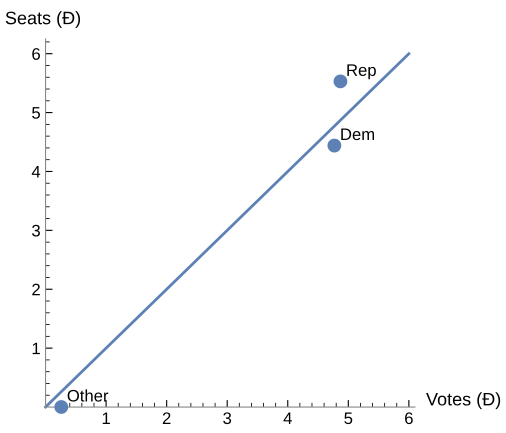 This screenshot has width=506, height=433. I want to click on x-tick-label: 4, so click(288, 418).